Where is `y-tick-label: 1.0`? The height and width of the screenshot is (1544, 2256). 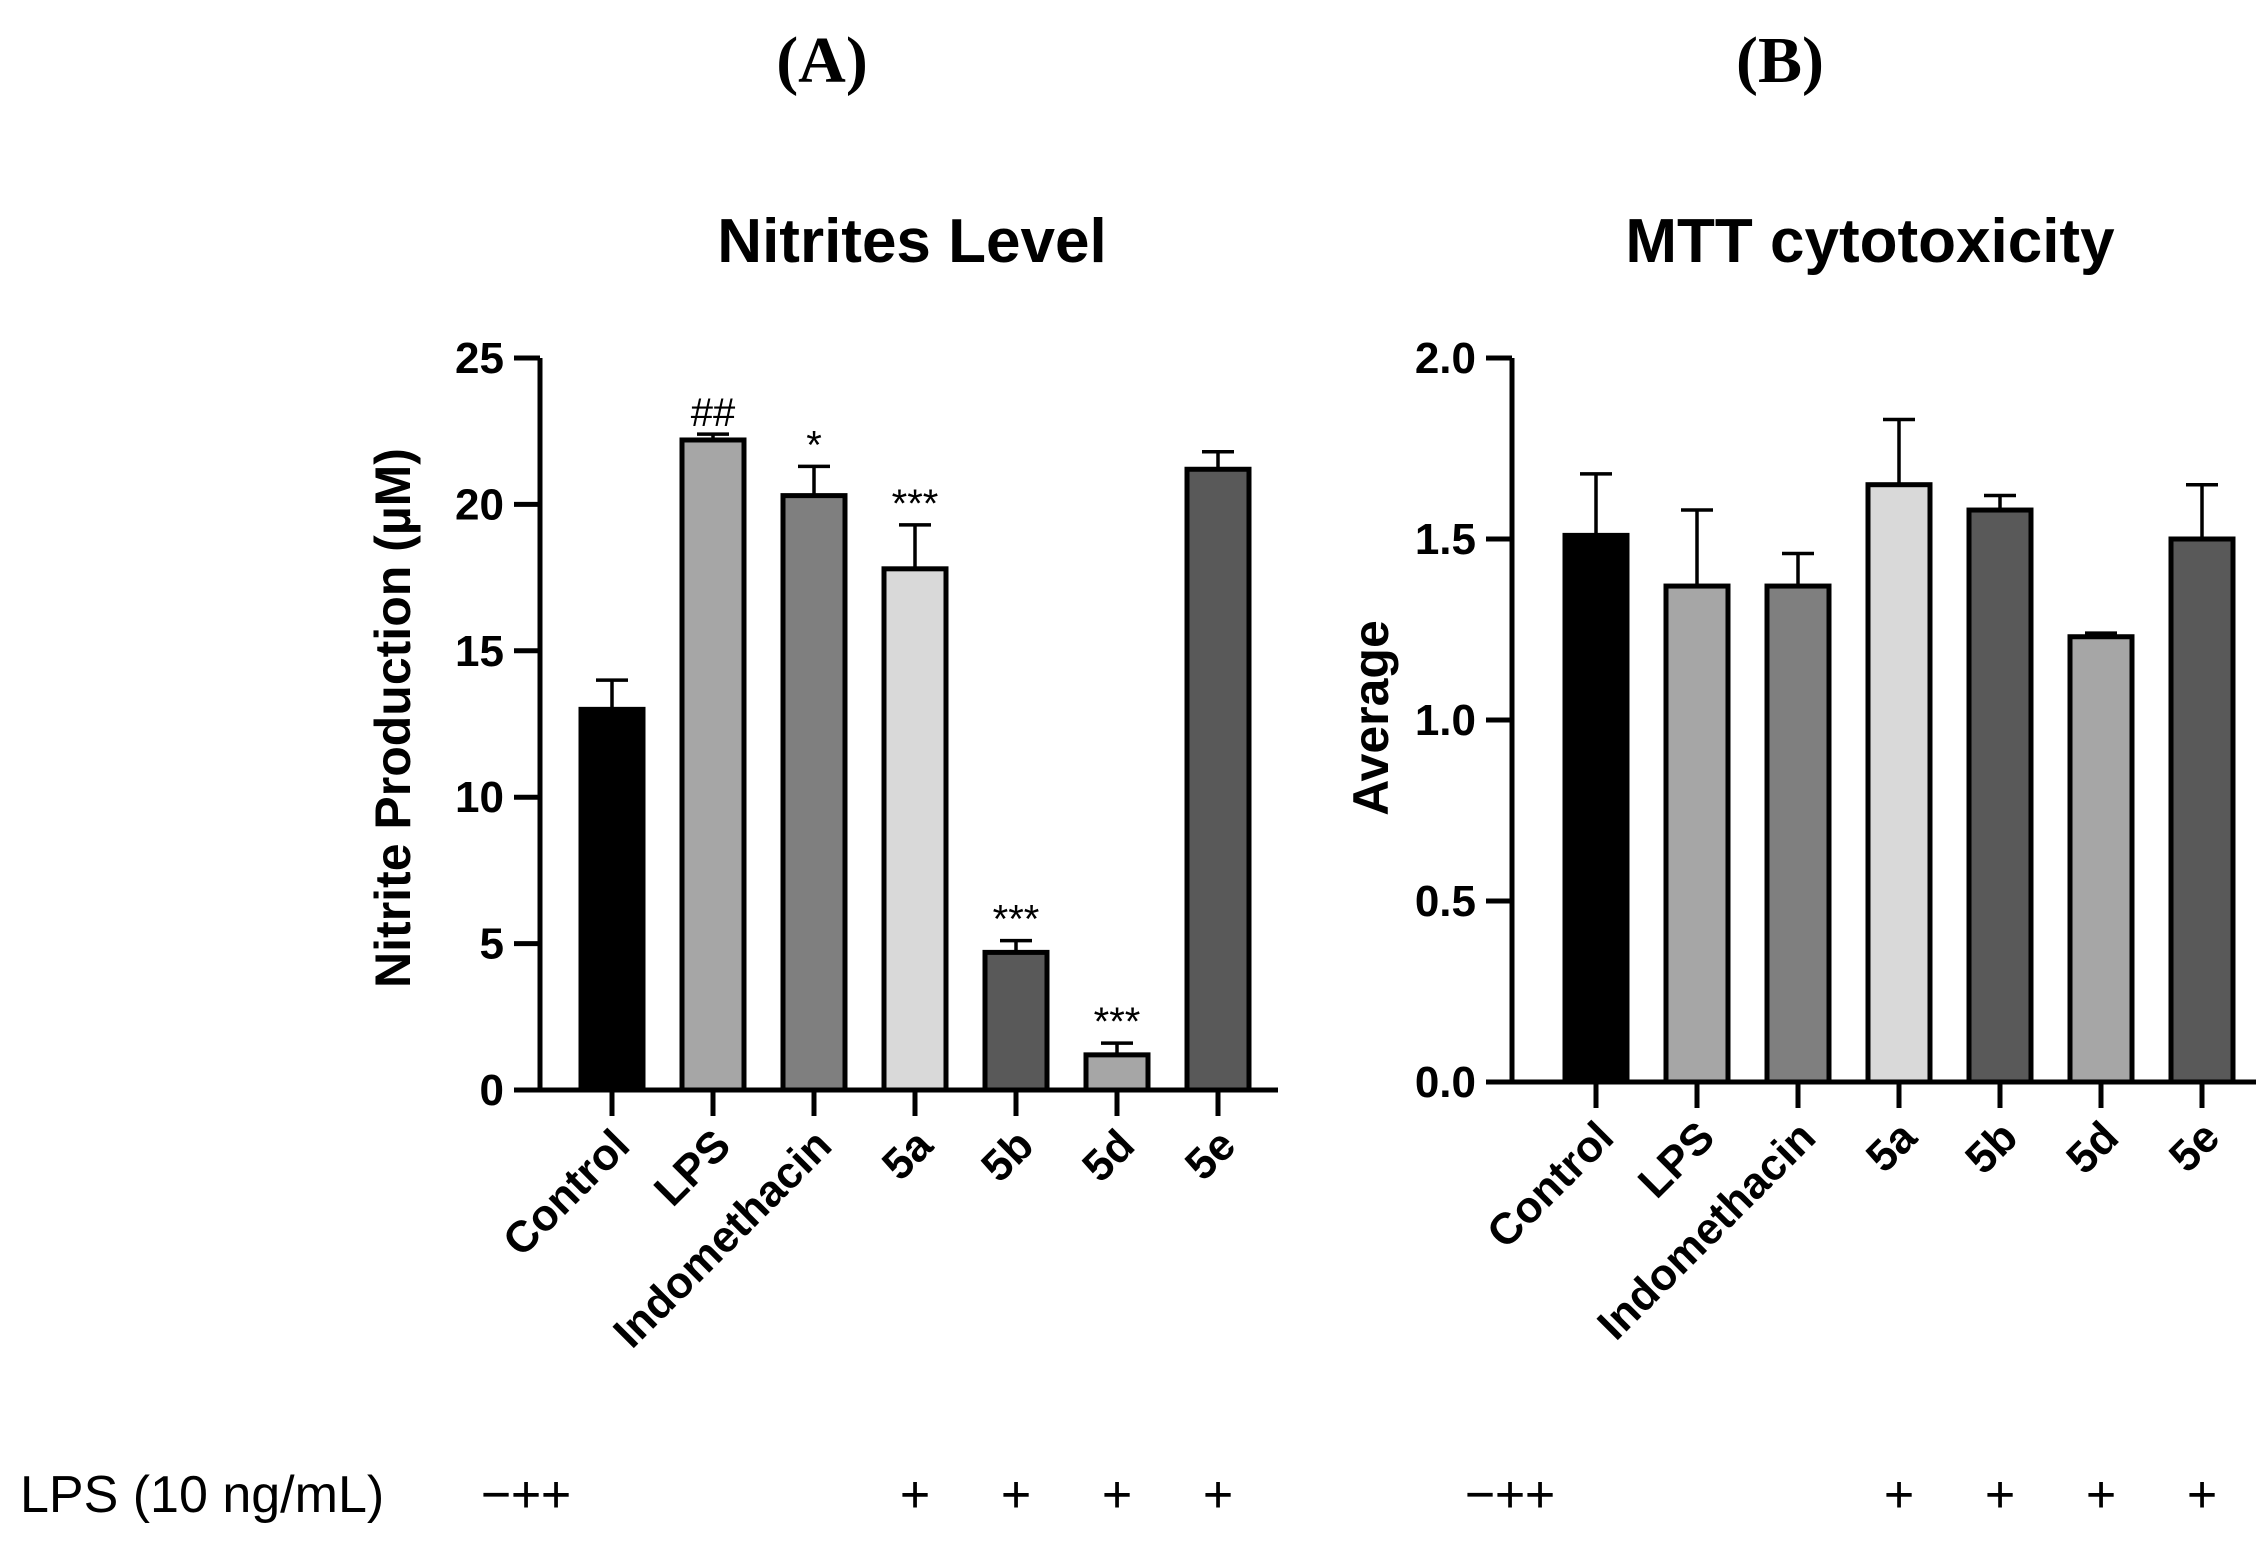
y-tick-label: 1.0 is located at coordinates (1445, 720).